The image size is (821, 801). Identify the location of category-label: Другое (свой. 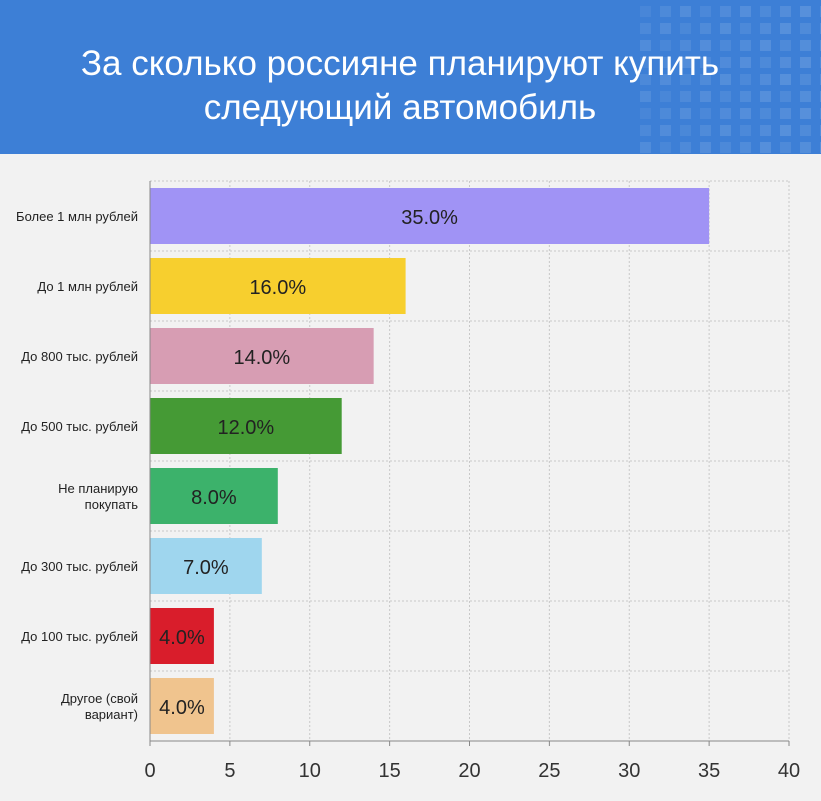
(99, 698).